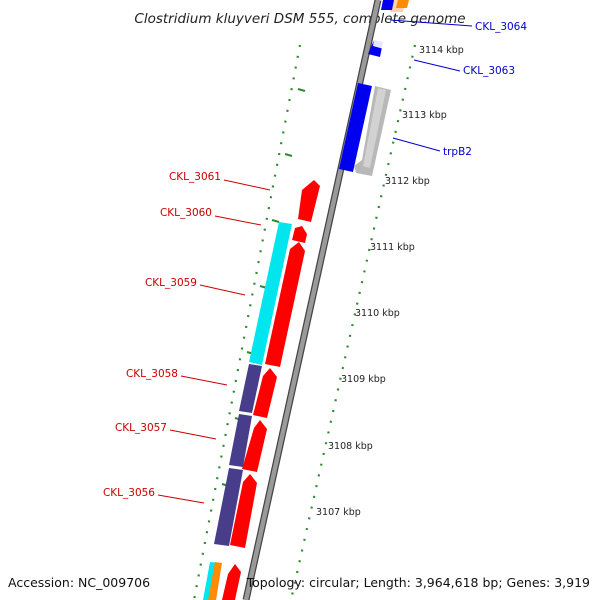  Describe the element at coordinates (377, 313) in the screenshot. I see `tick-label: 3110 kbp` at that location.